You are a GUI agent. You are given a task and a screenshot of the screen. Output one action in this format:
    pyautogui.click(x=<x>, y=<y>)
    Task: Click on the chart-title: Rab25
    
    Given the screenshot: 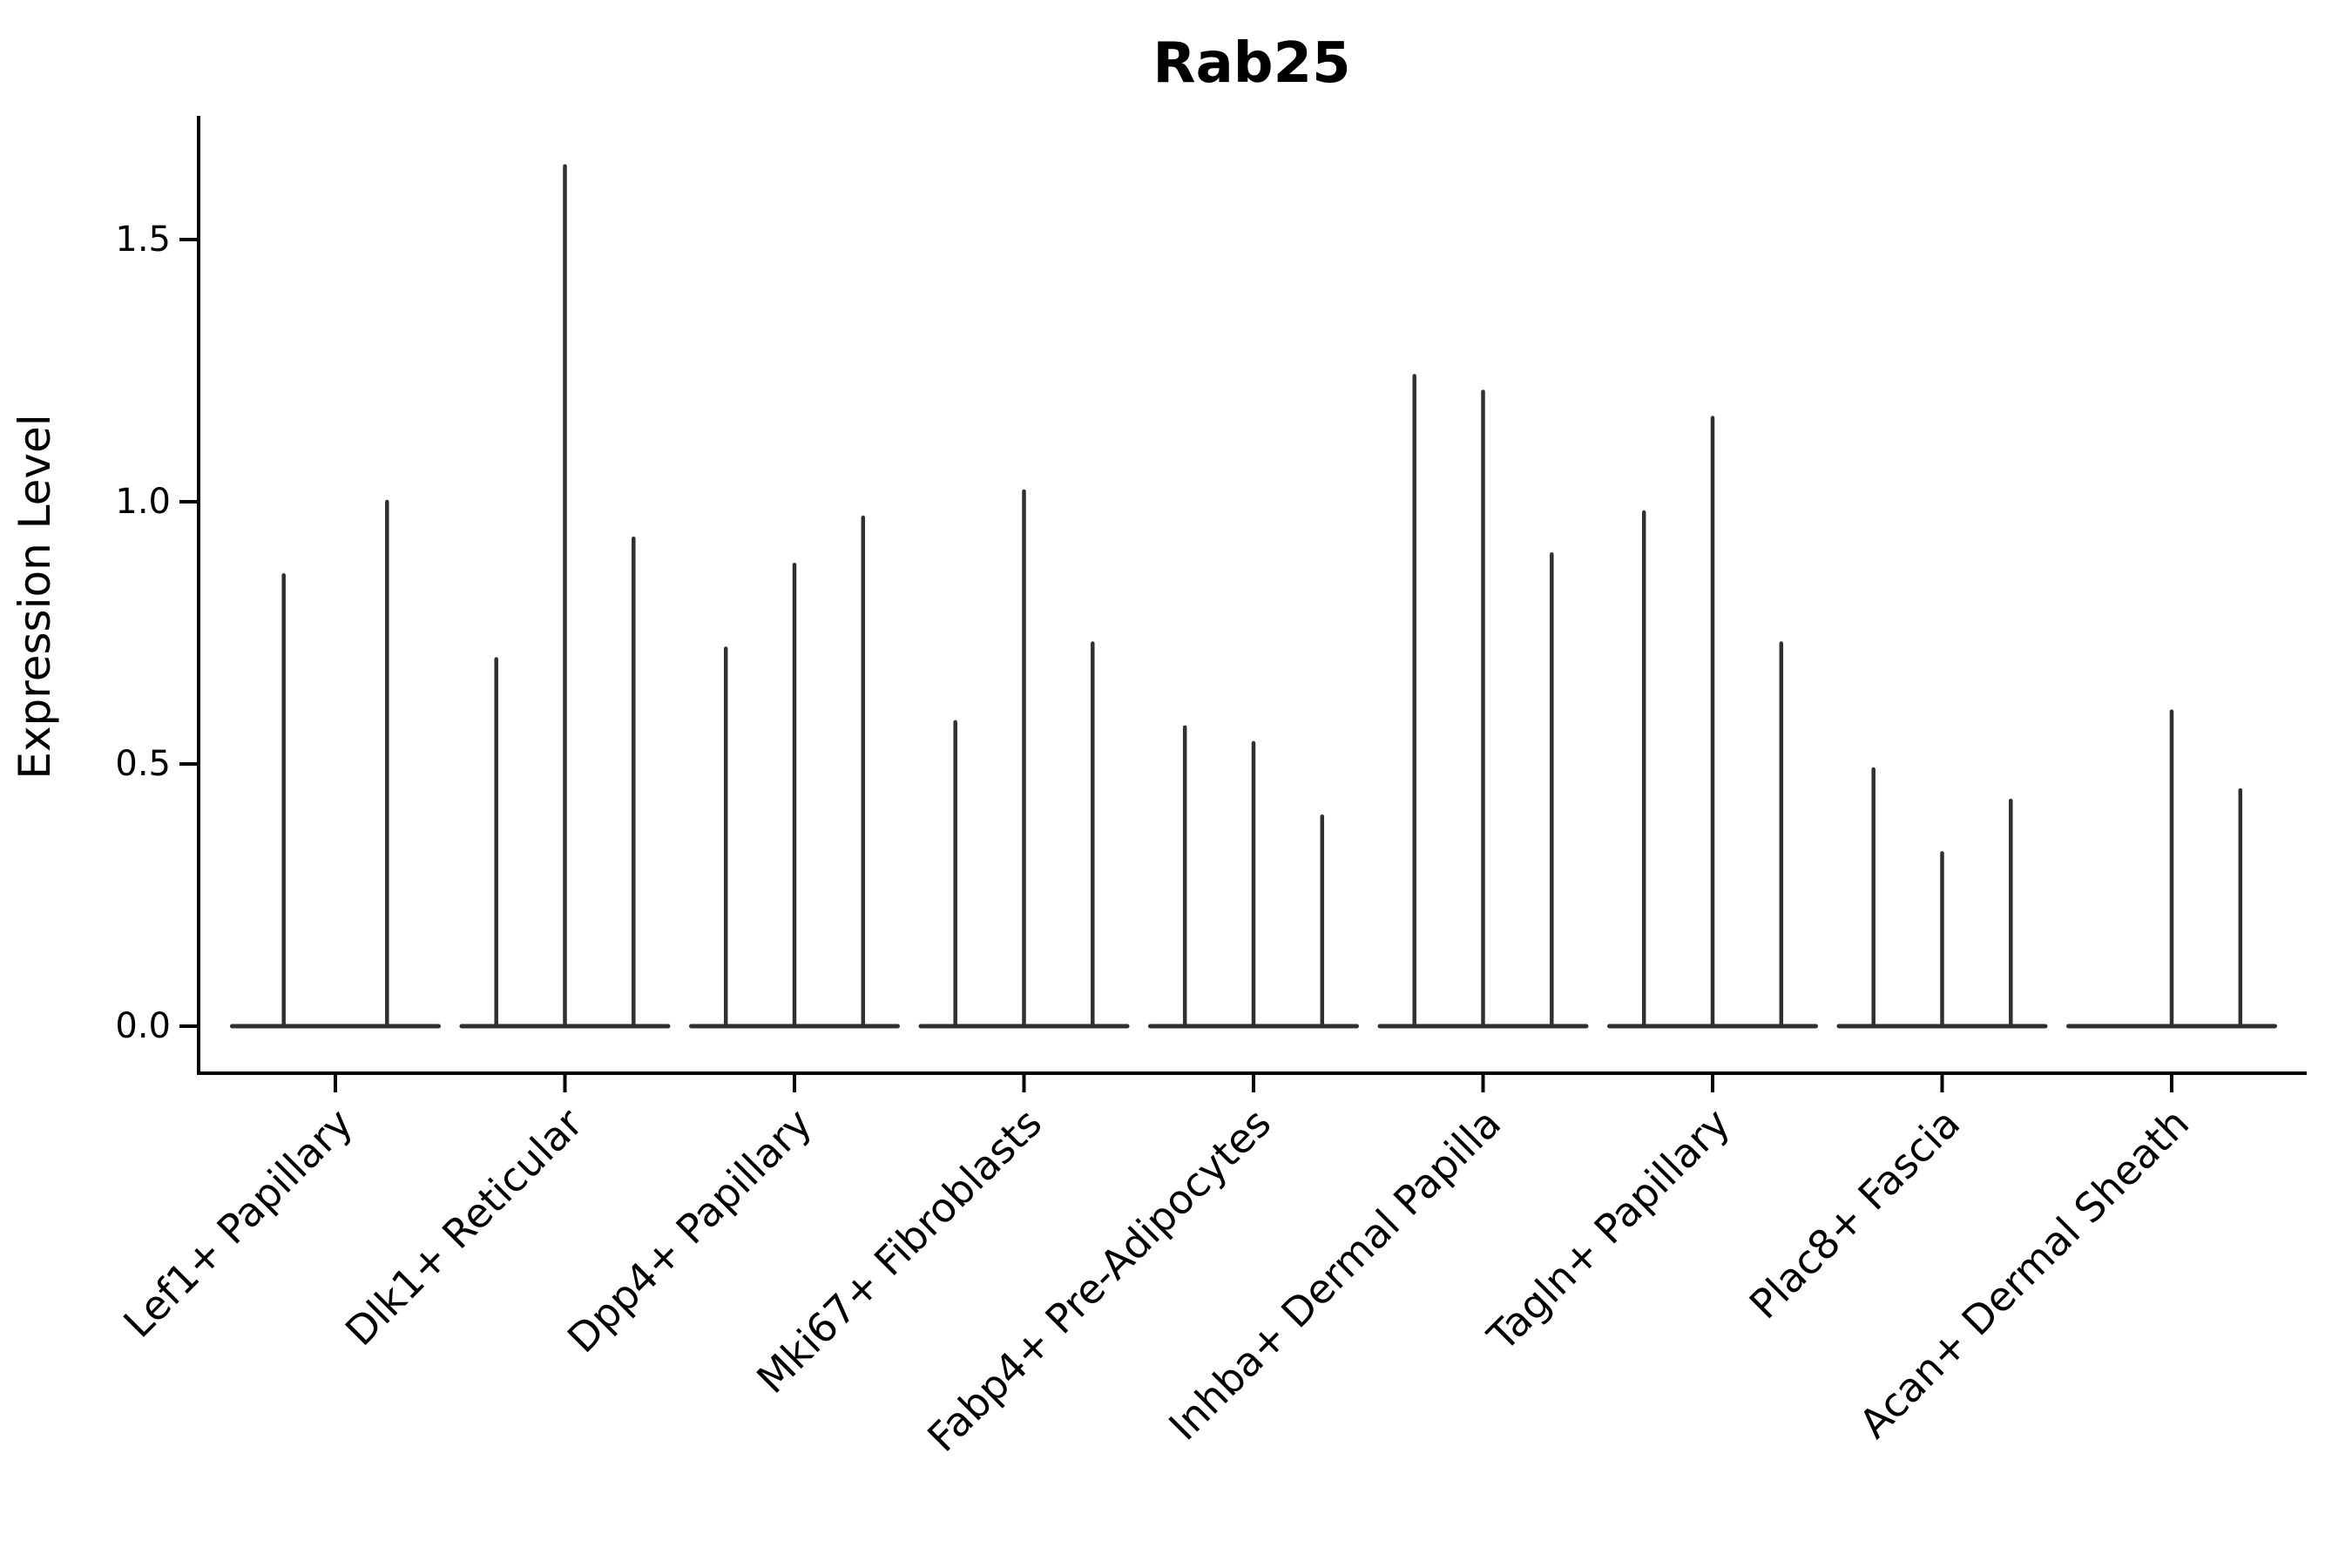 What is the action you would take?
    pyautogui.click(x=1251, y=64)
    